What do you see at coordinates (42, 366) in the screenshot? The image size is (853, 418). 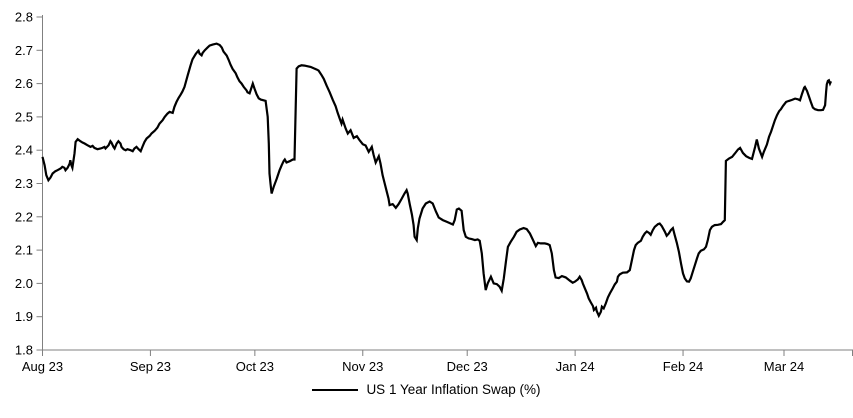 I see `x-axis-tick-label: Aug 23` at bounding box center [42, 366].